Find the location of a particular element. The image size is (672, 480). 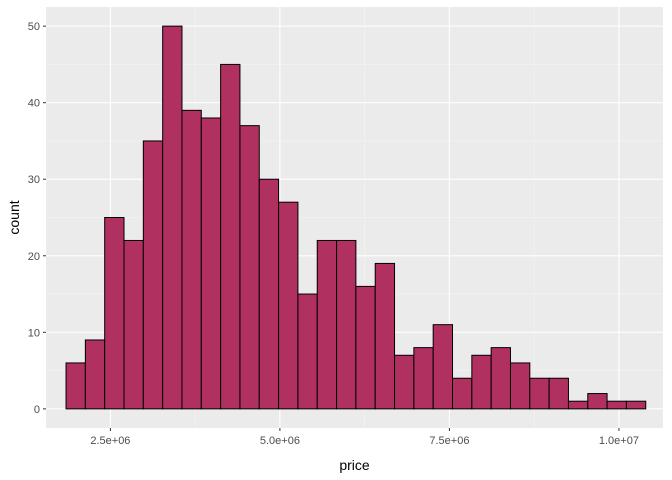

y-tick-label: 50 is located at coordinates (34, 27).